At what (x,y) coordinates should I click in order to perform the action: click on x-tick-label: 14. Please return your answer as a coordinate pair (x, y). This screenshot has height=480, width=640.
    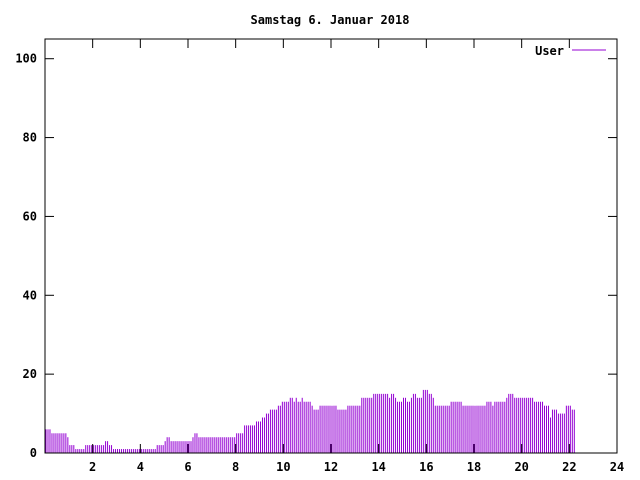
    Looking at the image, I should click on (378, 467).